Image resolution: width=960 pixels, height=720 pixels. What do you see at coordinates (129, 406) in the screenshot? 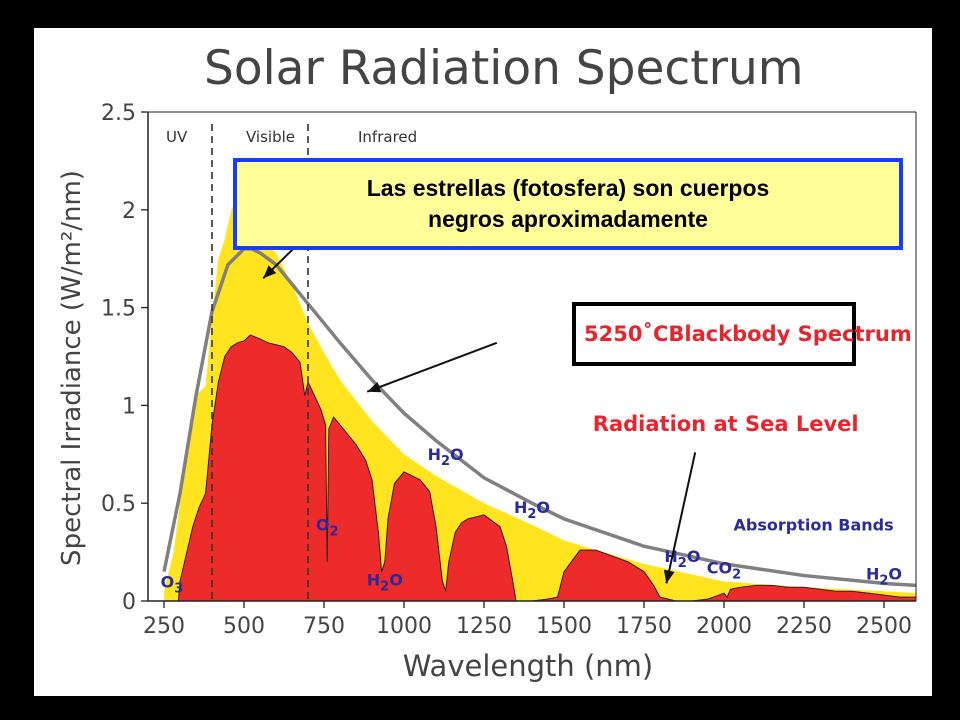
I see `y-tick-label: 1` at bounding box center [129, 406].